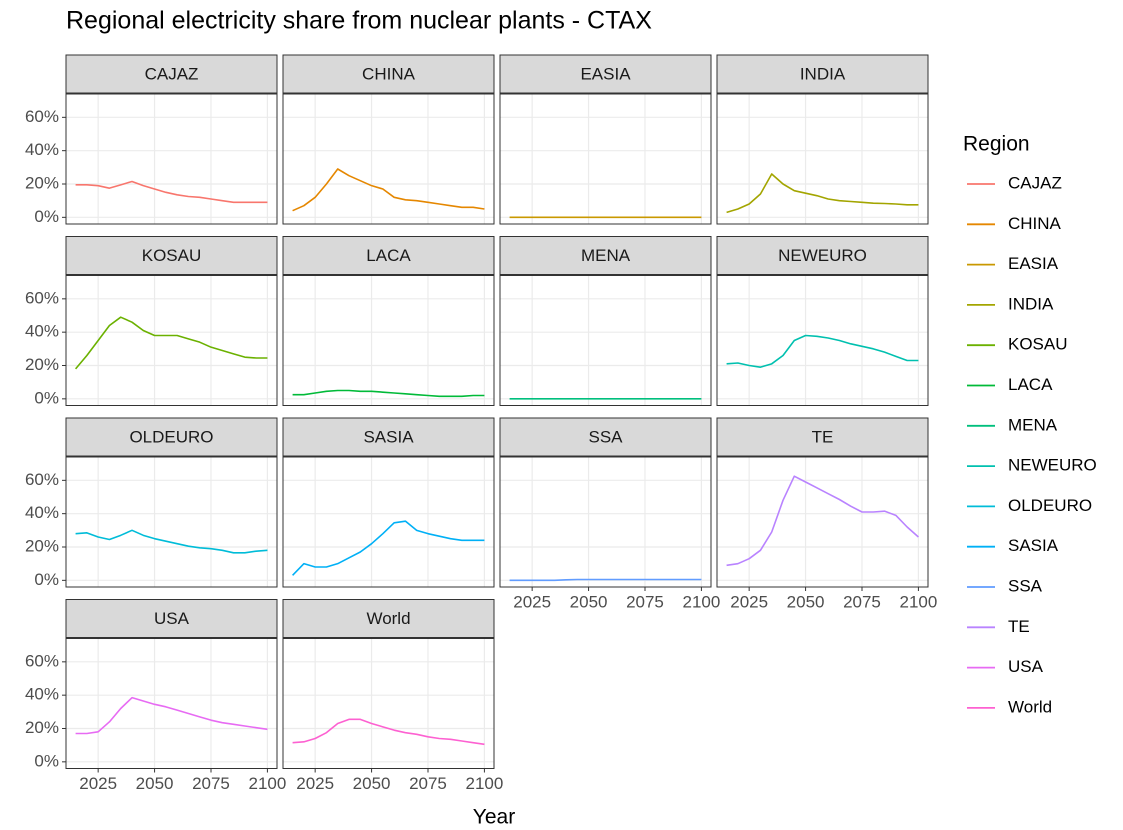 This screenshot has height=830, width=1123. What do you see at coordinates (1035, 182) in the screenshot?
I see `legend-label: CAJAZ` at bounding box center [1035, 182].